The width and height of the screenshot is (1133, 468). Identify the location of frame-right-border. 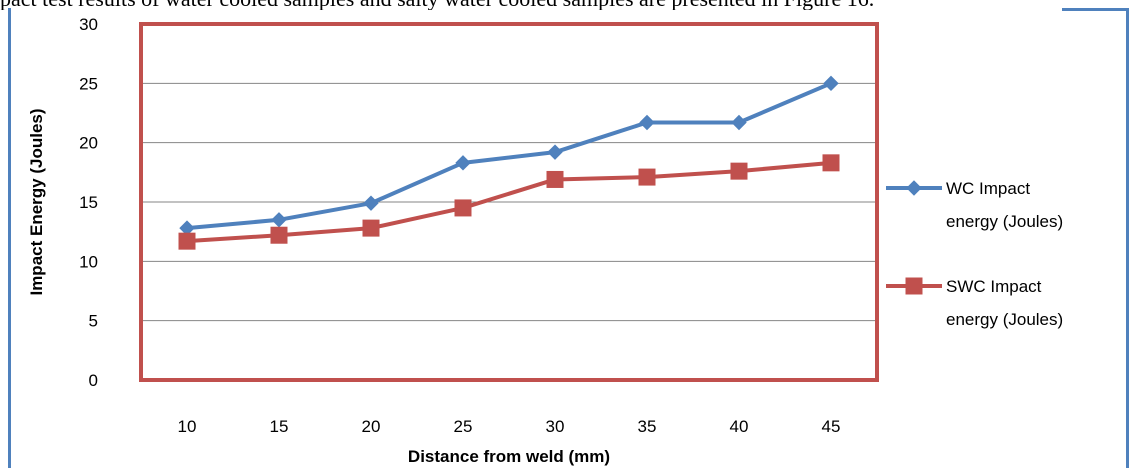
(1127, 238).